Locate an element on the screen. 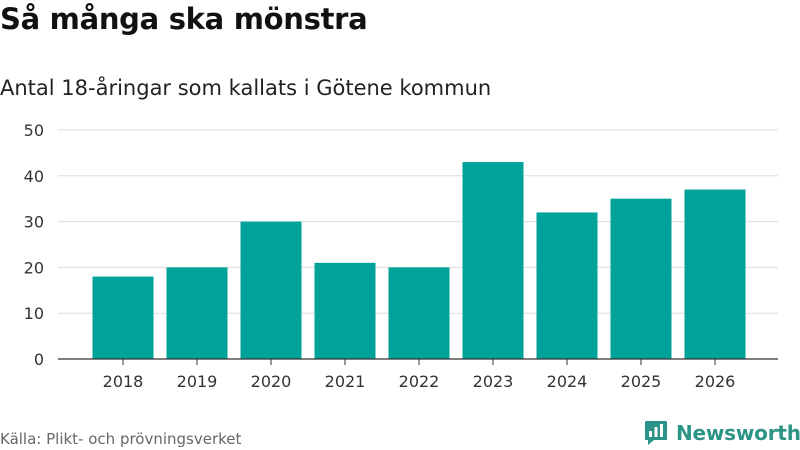 This screenshot has width=800, height=450. y-tick-label: 0 is located at coordinates (39, 359).